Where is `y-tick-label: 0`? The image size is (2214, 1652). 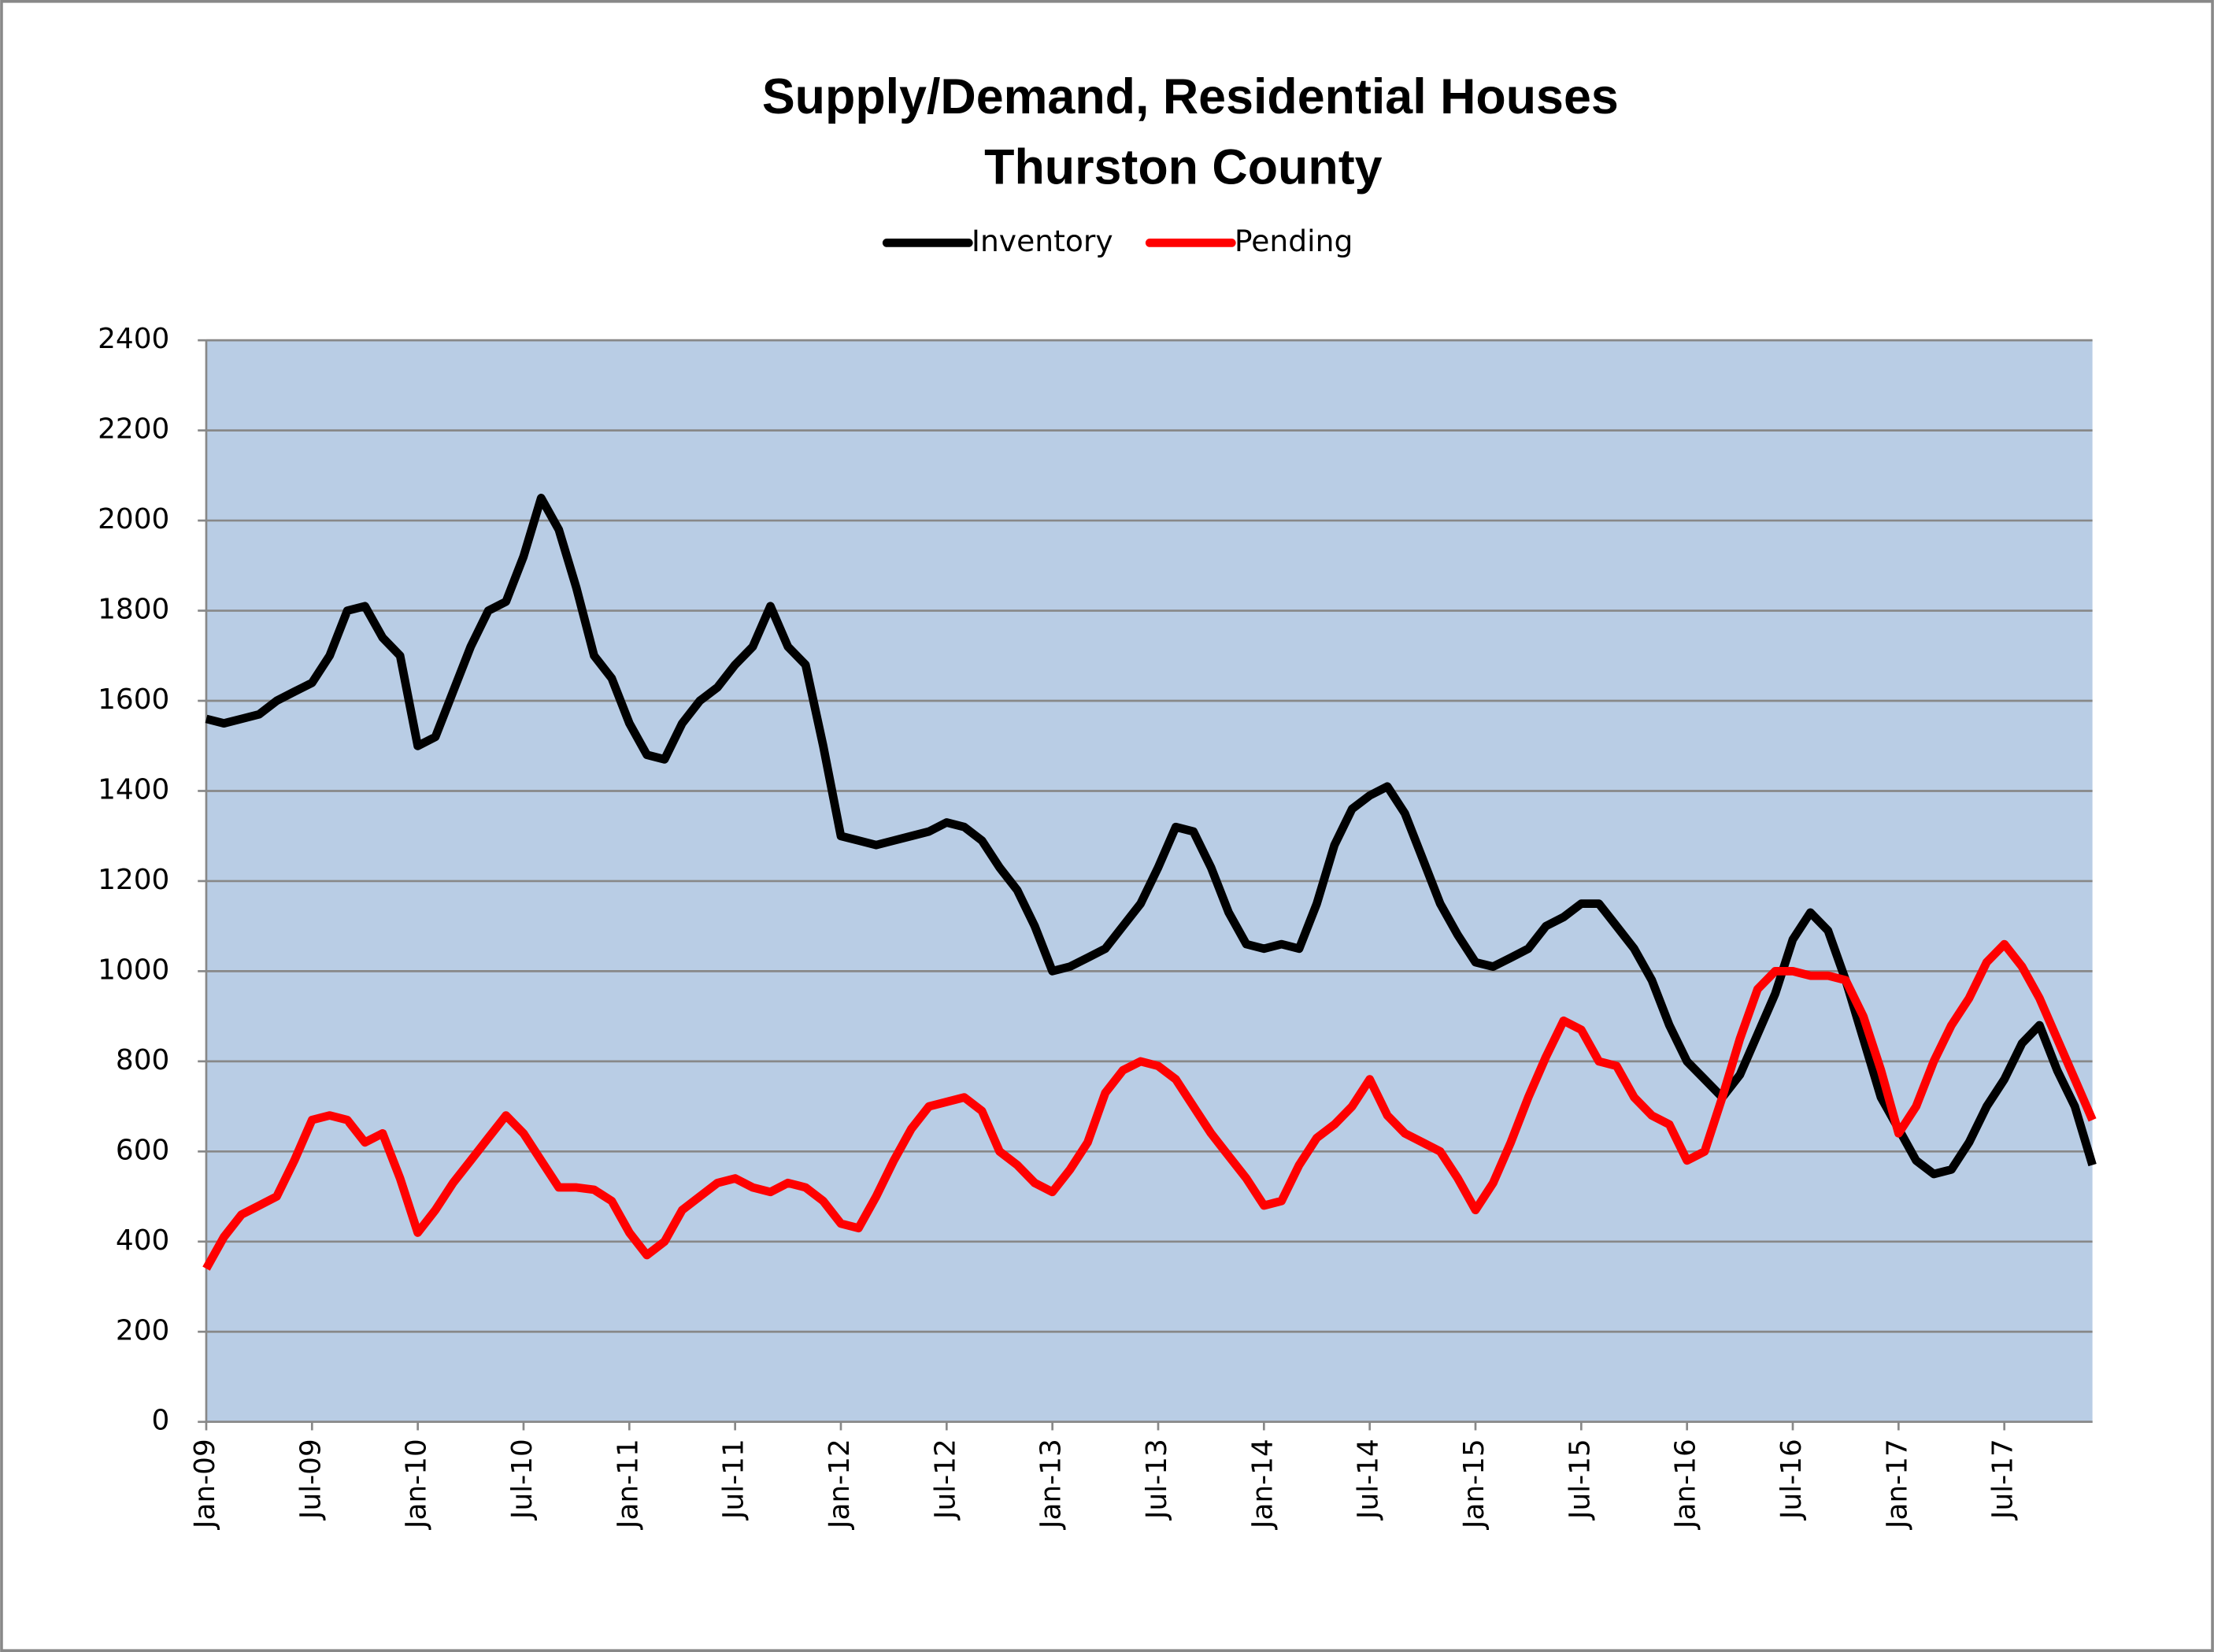
y-tick-label: 0 is located at coordinates (161, 1421).